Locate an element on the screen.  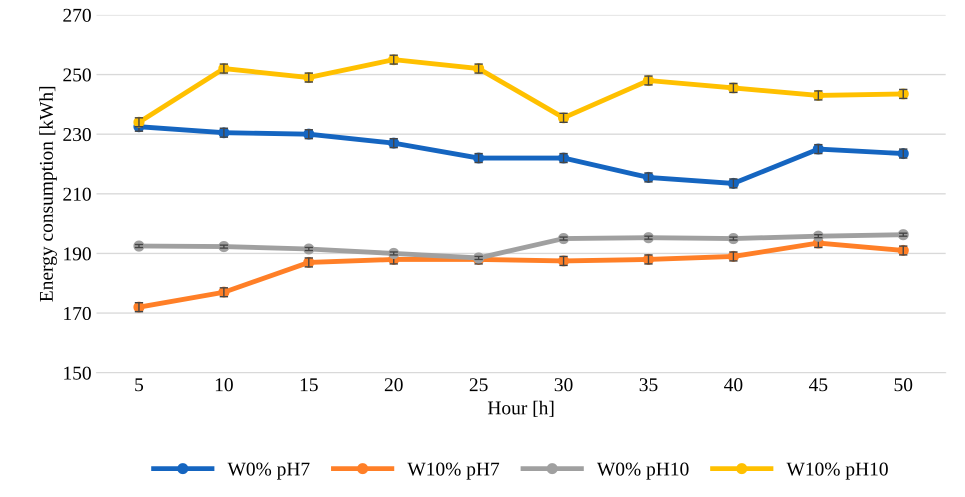
y-tick-label: 250 is located at coordinates (77, 75).